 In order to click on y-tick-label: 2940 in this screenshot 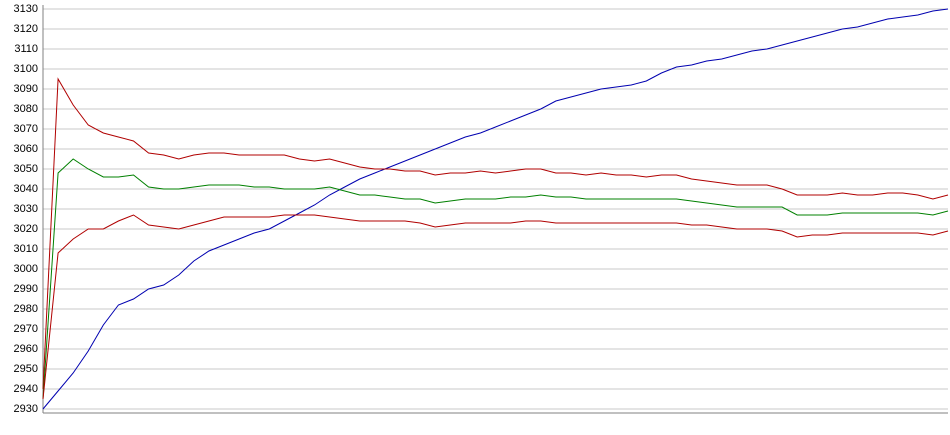, I will do `click(26, 389)`.